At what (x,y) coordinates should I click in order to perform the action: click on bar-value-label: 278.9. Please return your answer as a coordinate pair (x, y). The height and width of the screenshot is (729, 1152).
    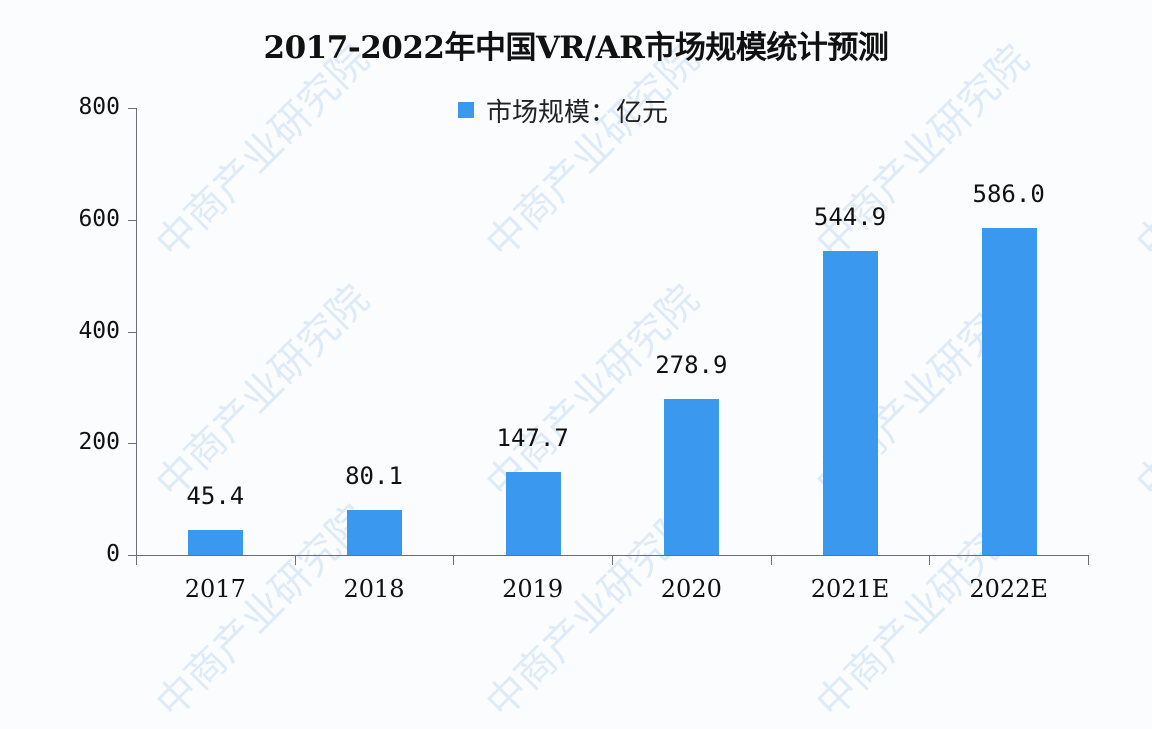
    Looking at the image, I should click on (691, 365).